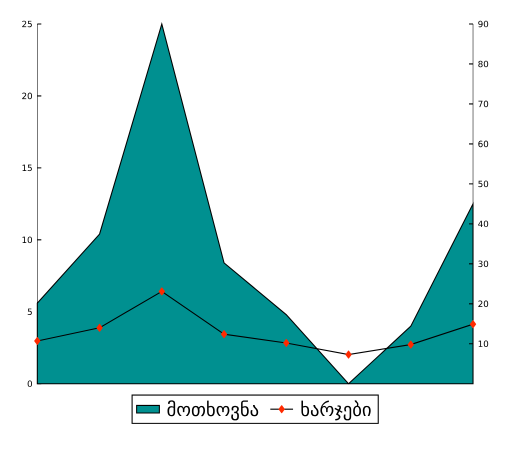 Image resolution: width=513 pixels, height=453 pixels. I want to click on y2-tick-label: 90, so click(483, 24).